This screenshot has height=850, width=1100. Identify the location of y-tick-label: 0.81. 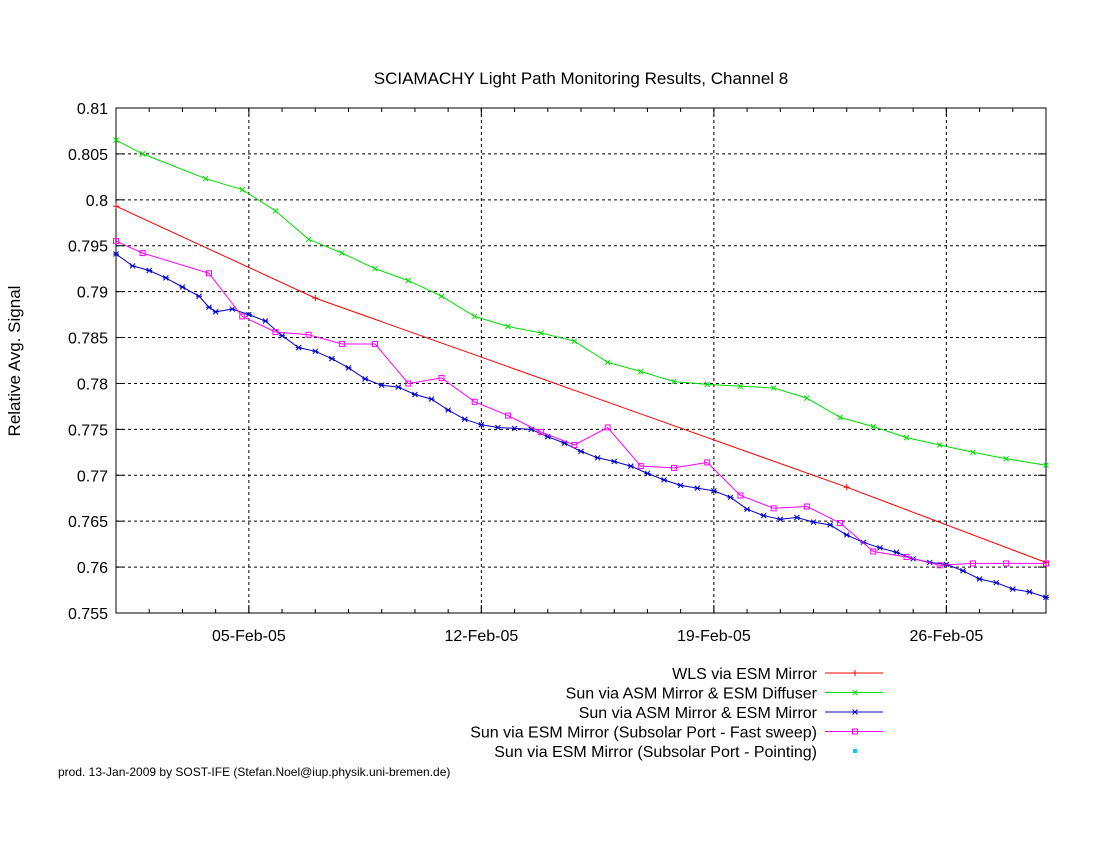
(92, 109).